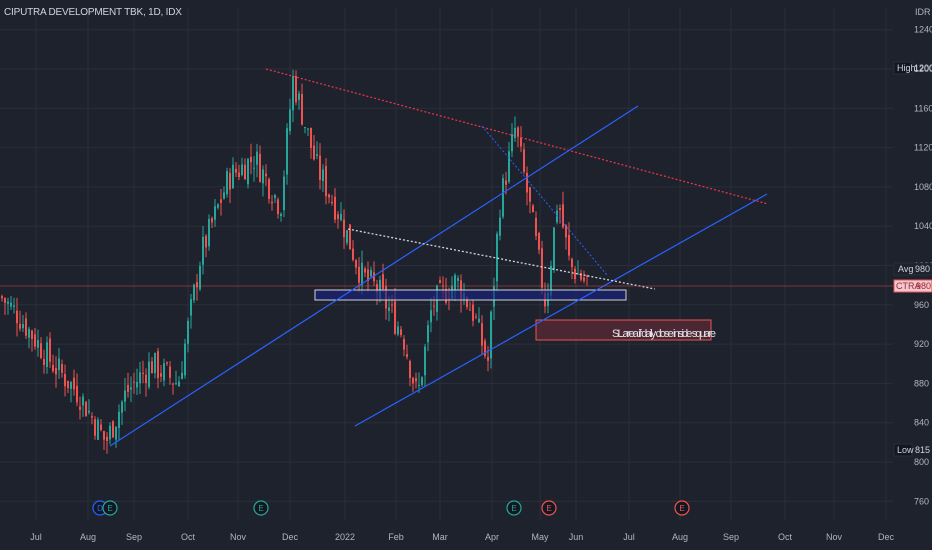 Image resolution: width=932 pixels, height=550 pixels. What do you see at coordinates (100, 508) in the screenshot?
I see `event-marker-letter: D` at bounding box center [100, 508].